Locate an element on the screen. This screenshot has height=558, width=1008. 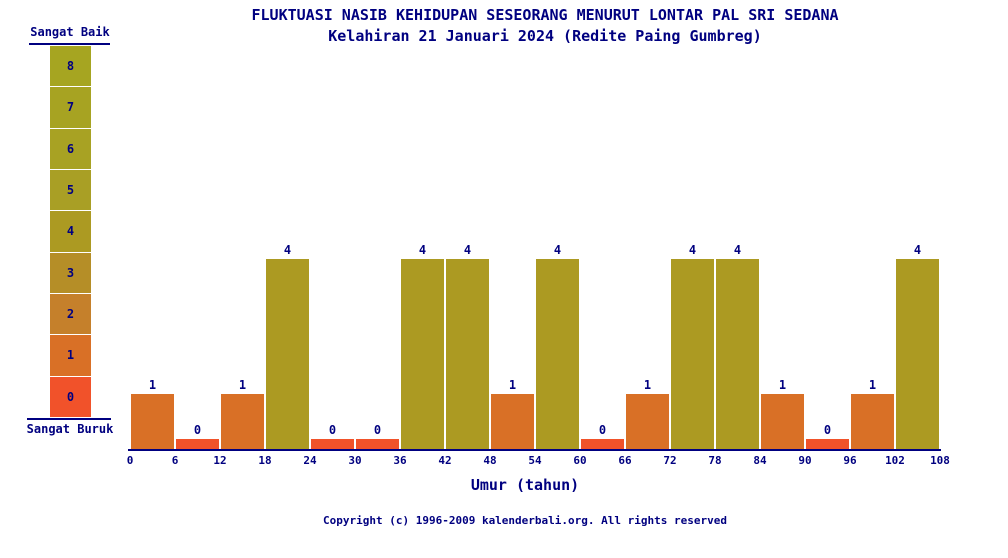
legend-box-0: 0 is located at coordinates (70, 396).